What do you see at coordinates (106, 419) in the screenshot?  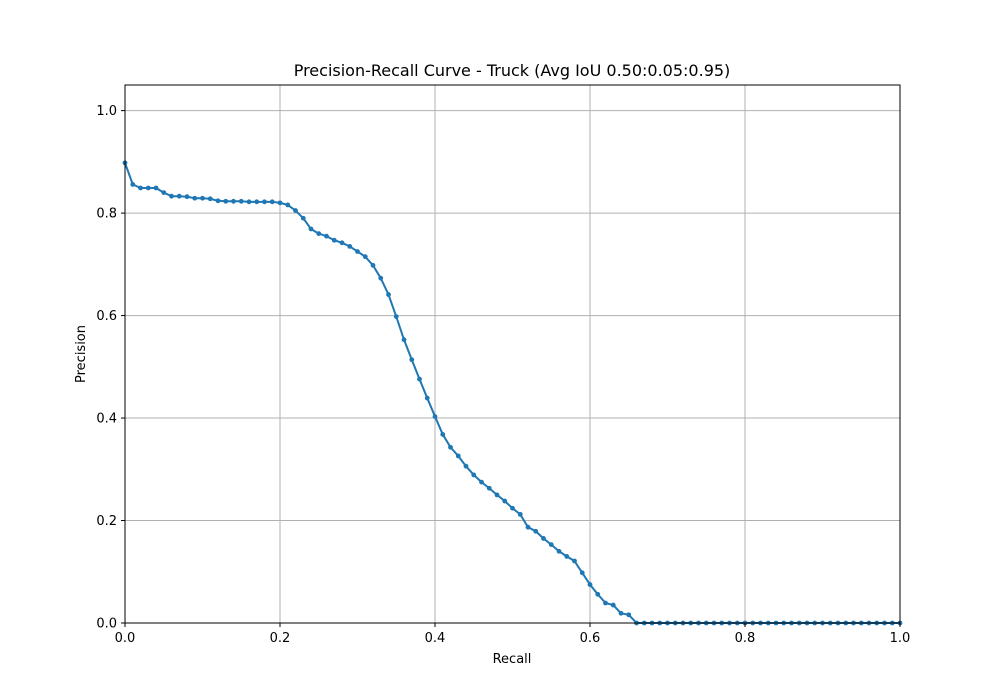 I see `y-tick-label: 0.4` at bounding box center [106, 419].